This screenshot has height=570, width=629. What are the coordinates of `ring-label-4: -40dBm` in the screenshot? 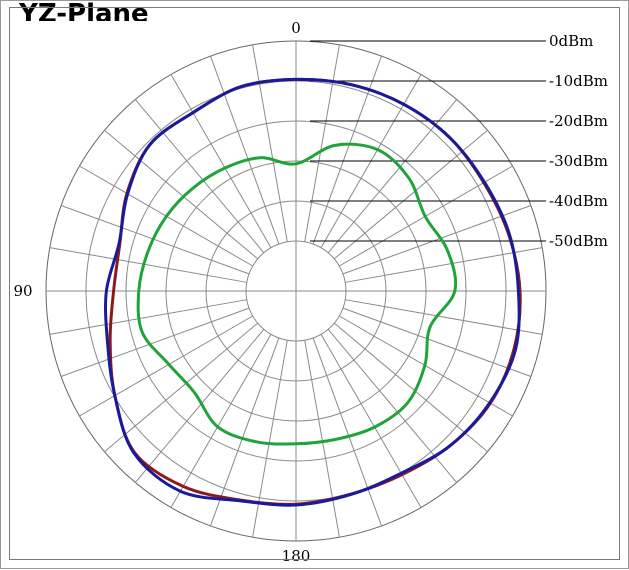 It's located at (578, 201).